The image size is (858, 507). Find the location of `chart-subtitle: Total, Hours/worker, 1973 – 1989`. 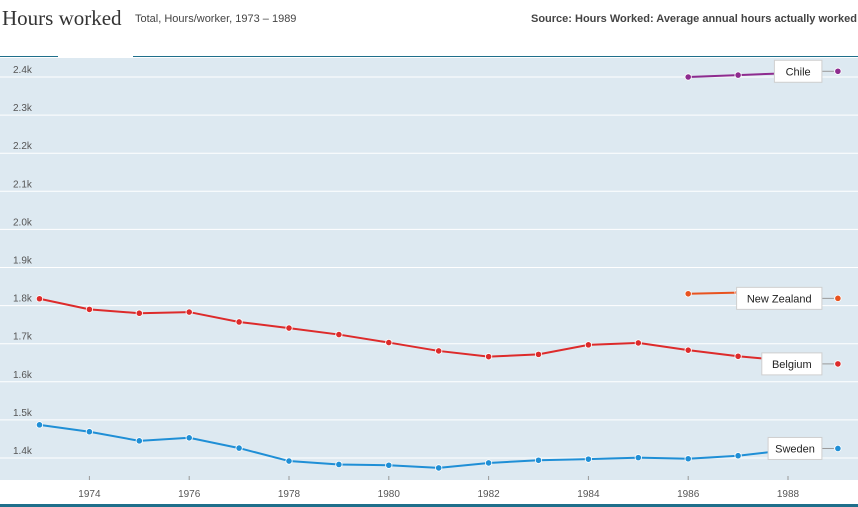

chart-subtitle: Total, Hours/worker, 1973 – 1989 is located at coordinates (216, 19).